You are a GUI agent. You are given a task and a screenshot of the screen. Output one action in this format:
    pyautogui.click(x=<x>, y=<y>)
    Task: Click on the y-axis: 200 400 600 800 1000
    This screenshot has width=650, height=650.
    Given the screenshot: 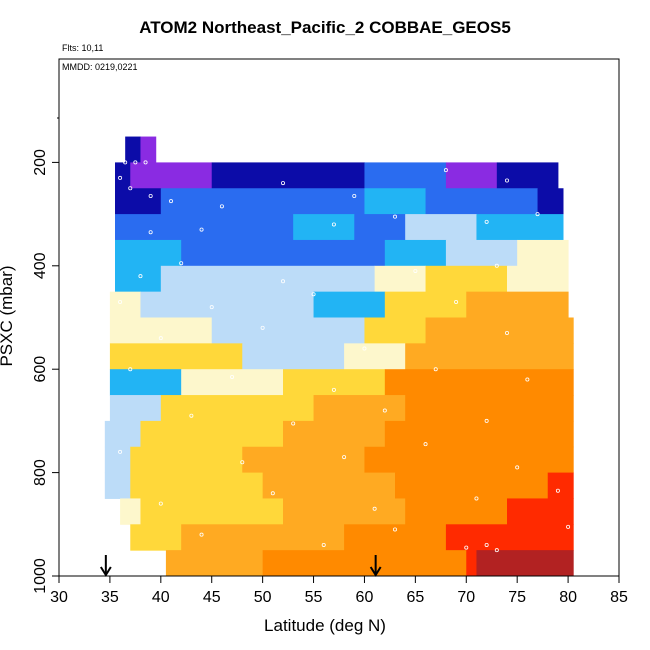 What is the action you would take?
    pyautogui.click(x=46, y=355)
    